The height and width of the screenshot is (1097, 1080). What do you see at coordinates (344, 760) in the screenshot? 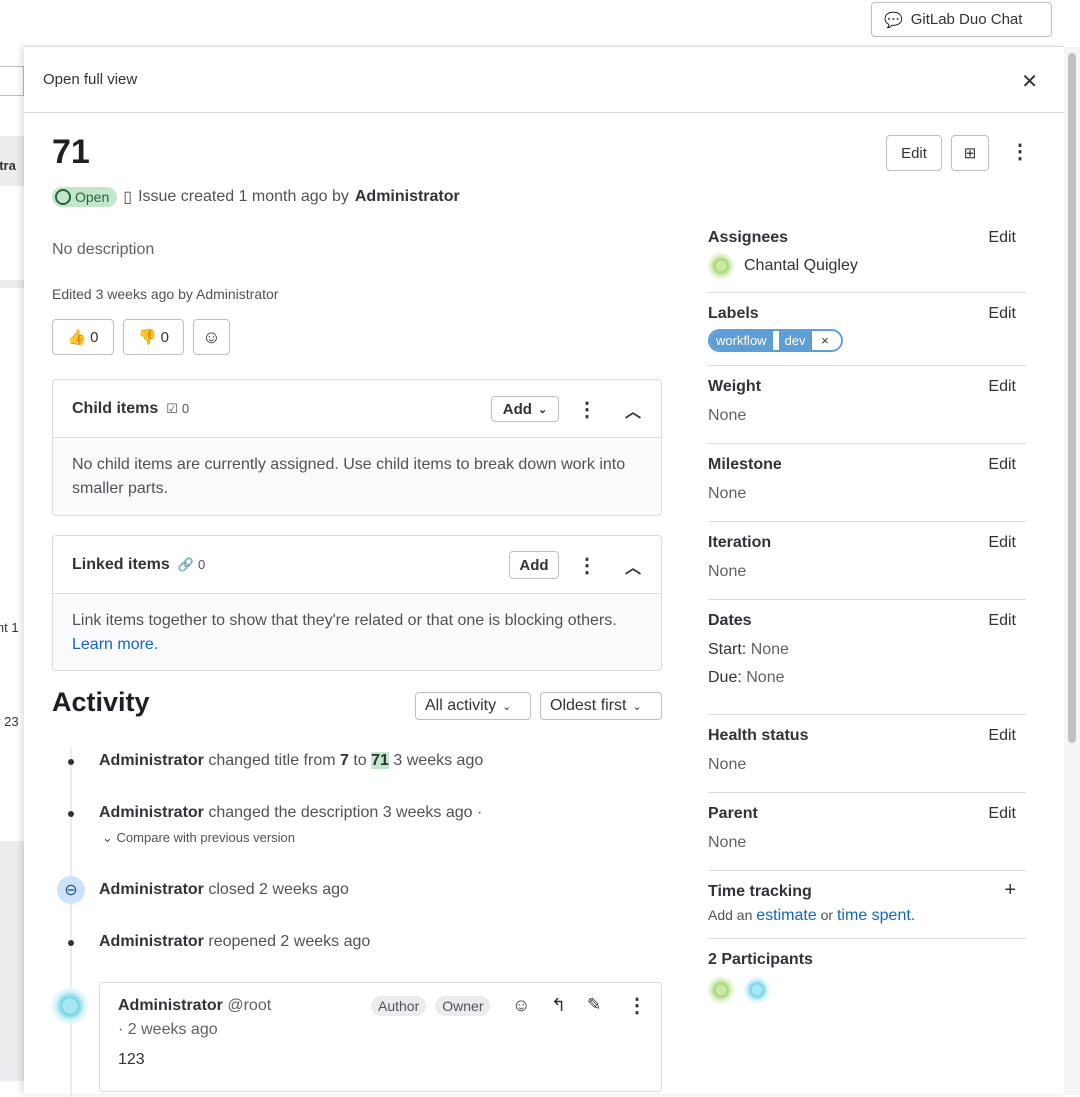
I see `old-title: 7` at bounding box center [344, 760].